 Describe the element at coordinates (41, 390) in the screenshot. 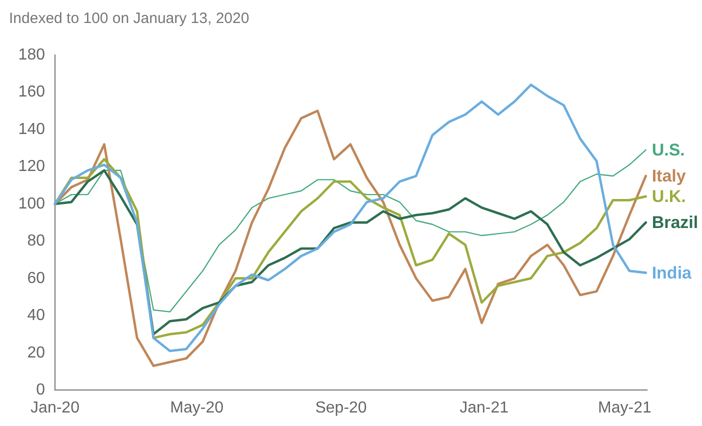

I see `y-tick-label: 0` at that location.